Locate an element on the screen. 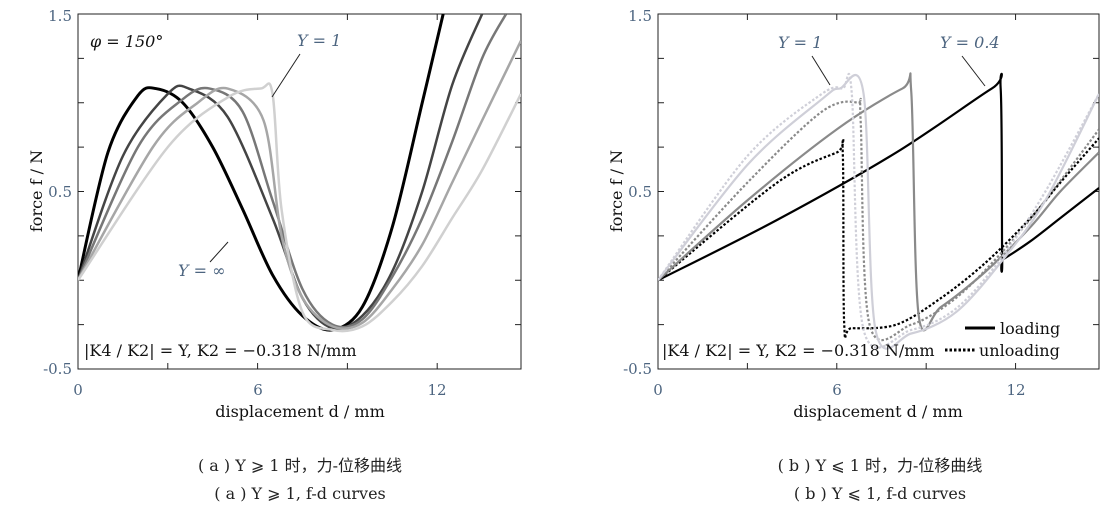 The image size is (1107, 513). y-one-annotation-b: Y = 1 is located at coordinates (800, 42).